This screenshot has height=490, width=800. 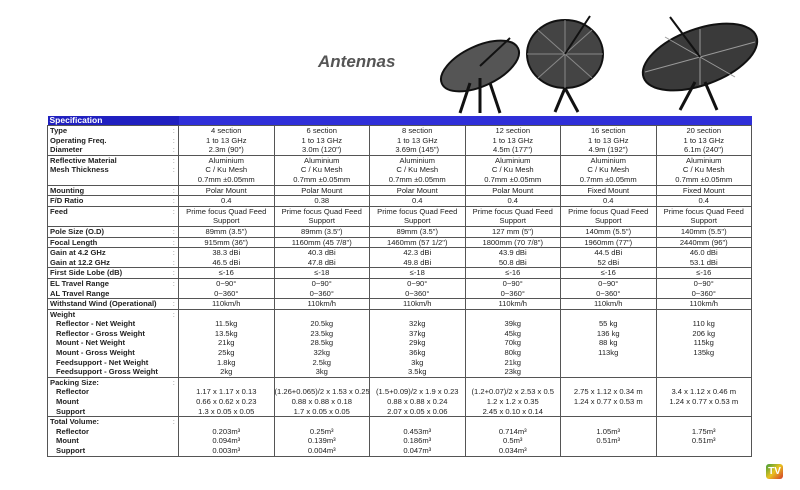 What do you see at coordinates (108, 324) in the screenshot?
I see `row-label: Reflector - Net Weight` at bounding box center [108, 324].